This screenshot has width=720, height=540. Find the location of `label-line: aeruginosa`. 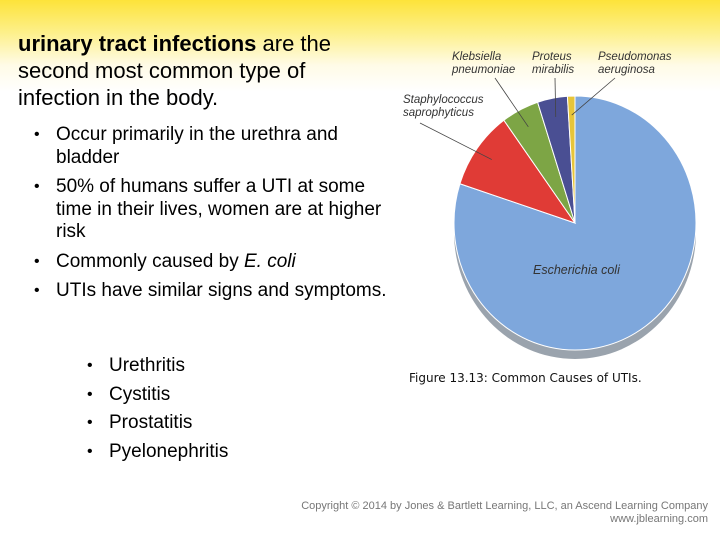

label-line: aeruginosa is located at coordinates (626, 70).